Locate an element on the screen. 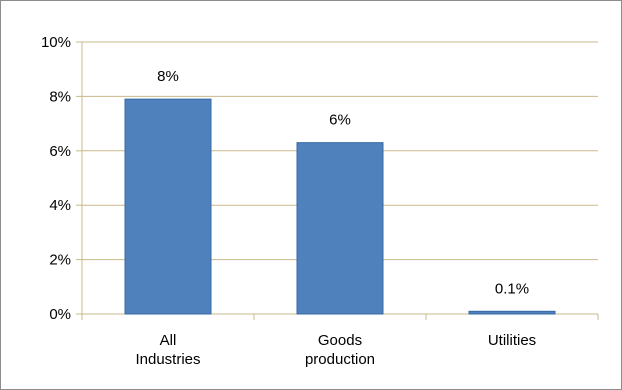 This screenshot has width=622, height=390. y-tick-label: 2% is located at coordinates (60, 260).